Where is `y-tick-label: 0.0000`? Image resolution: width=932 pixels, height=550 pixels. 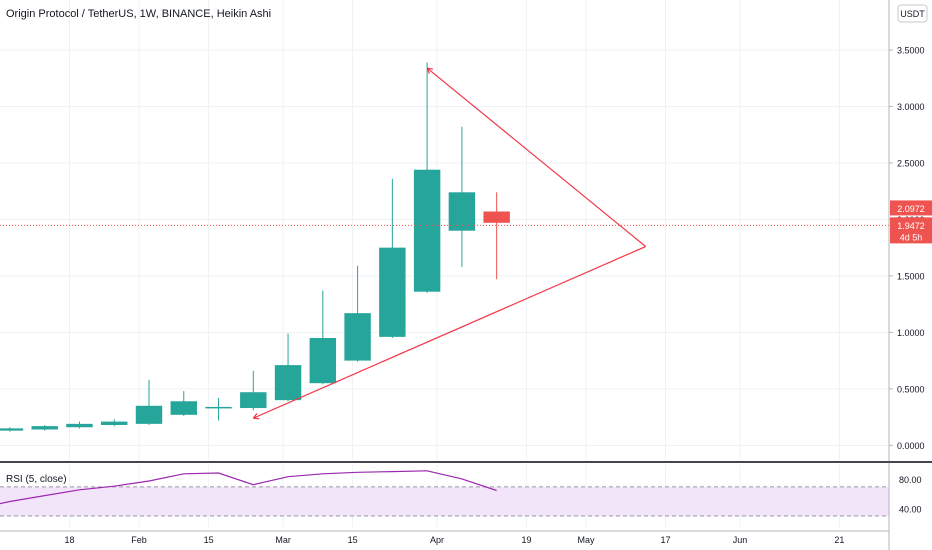
y-tick-label: 0.0000 is located at coordinates (911, 446).